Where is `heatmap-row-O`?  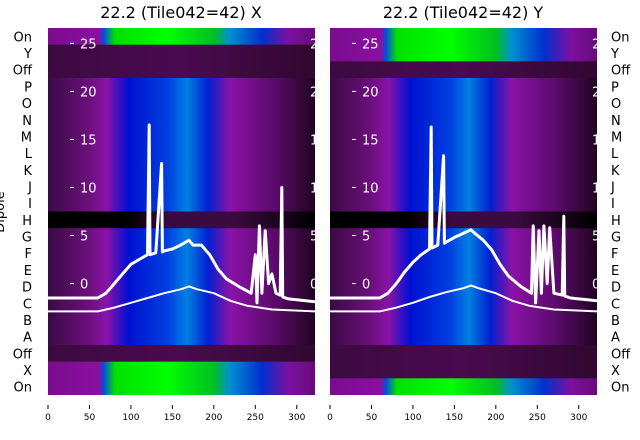
heatmap-row-O is located at coordinates (463, 103).